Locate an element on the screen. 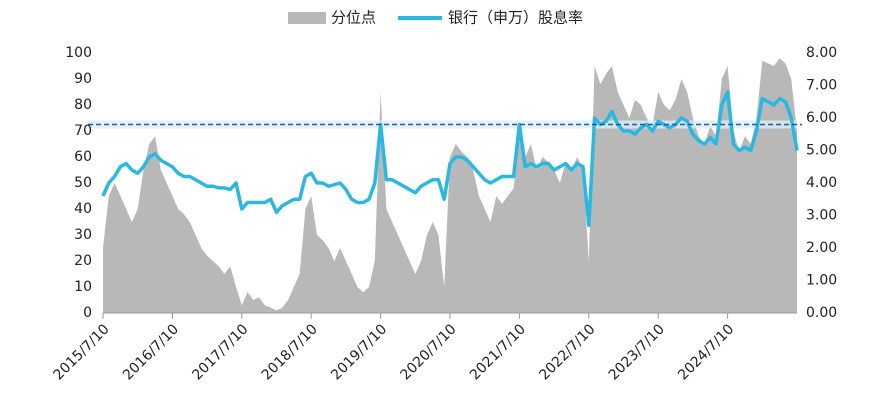 This screenshot has width=893, height=414. x-tick-label: 2019/7/10 is located at coordinates (359, 352).